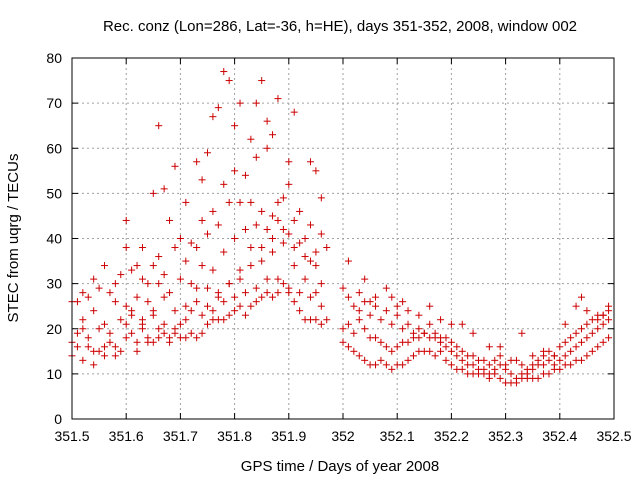 The height and width of the screenshot is (480, 640). What do you see at coordinates (559, 436) in the screenshot?
I see `x-tick-label: 352.4` at bounding box center [559, 436].